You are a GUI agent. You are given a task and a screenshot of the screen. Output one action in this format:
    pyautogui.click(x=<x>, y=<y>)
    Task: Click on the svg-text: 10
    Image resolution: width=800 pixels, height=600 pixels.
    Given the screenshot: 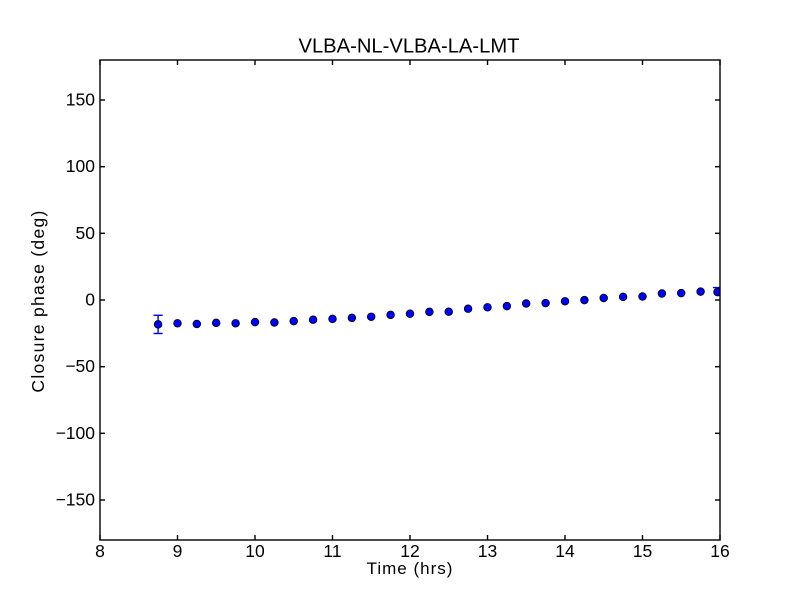 What is the action you would take?
    pyautogui.click(x=255, y=551)
    